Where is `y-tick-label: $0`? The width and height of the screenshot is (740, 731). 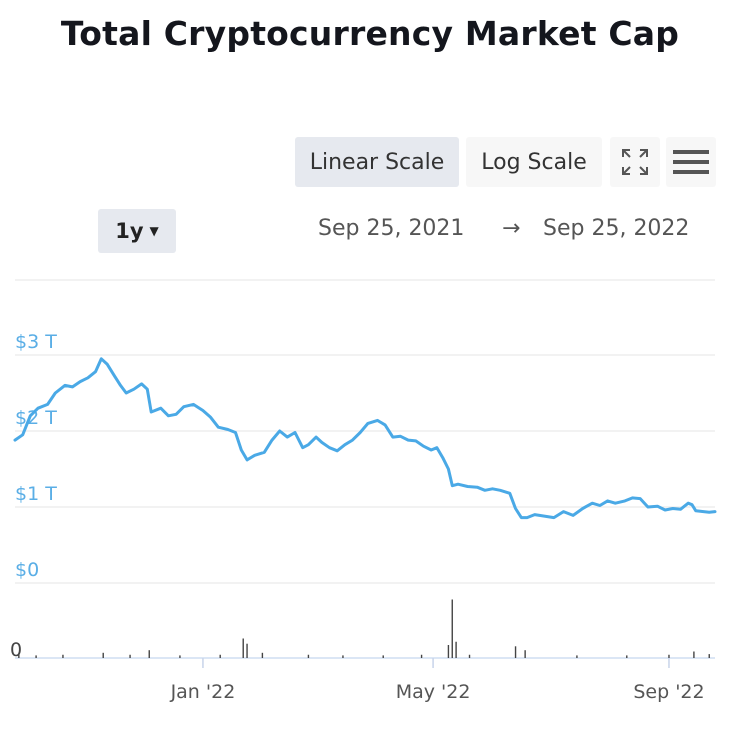
y-tick-label: $0 is located at coordinates (27, 570).